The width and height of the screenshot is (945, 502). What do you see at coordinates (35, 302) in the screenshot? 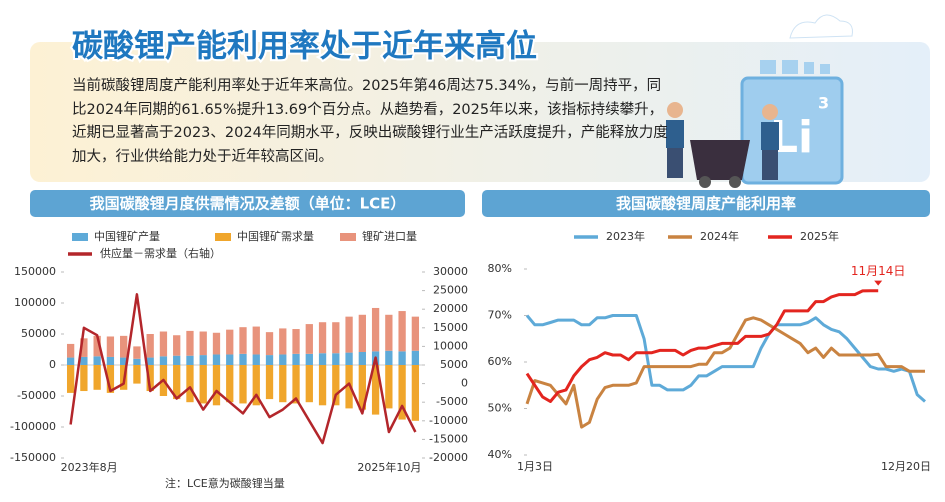
I see `y-tick-label: 100000` at bounding box center [35, 302].